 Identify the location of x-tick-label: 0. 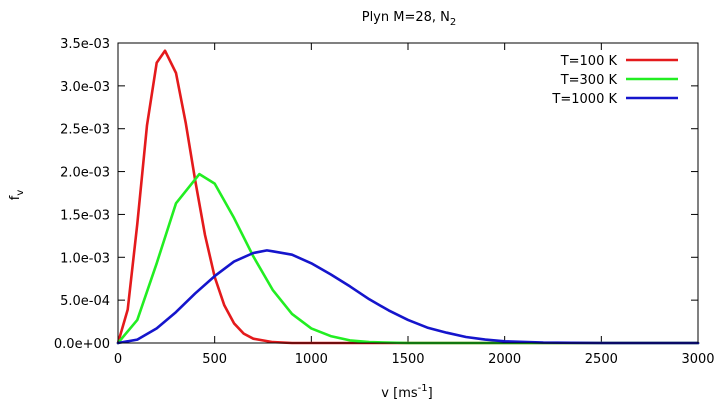
(118, 359).